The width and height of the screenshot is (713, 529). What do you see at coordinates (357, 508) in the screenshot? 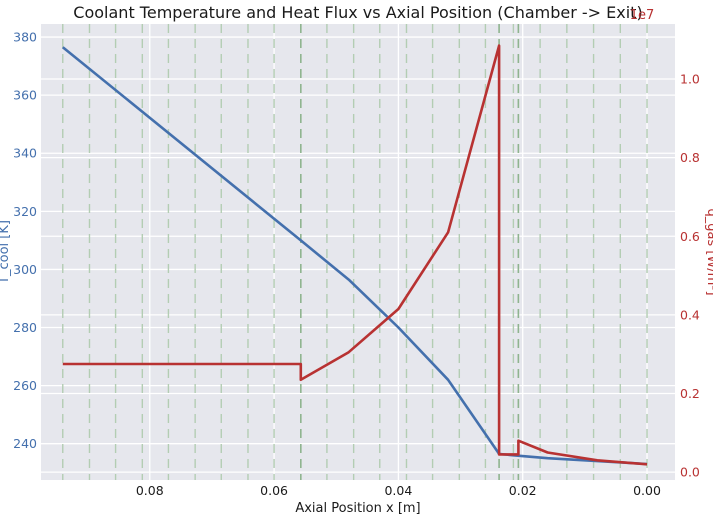
I see `x-axis-label: Axial Position x [m]` at bounding box center [357, 508].